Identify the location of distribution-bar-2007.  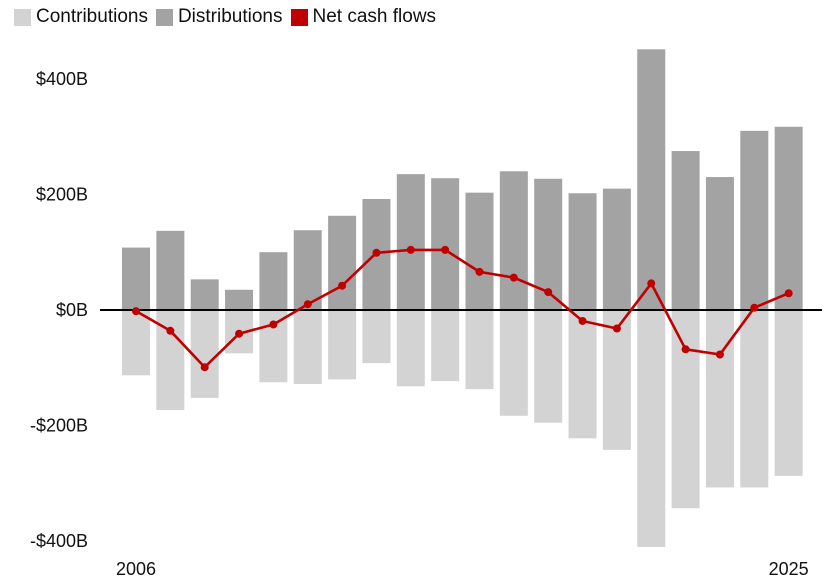
(170, 270).